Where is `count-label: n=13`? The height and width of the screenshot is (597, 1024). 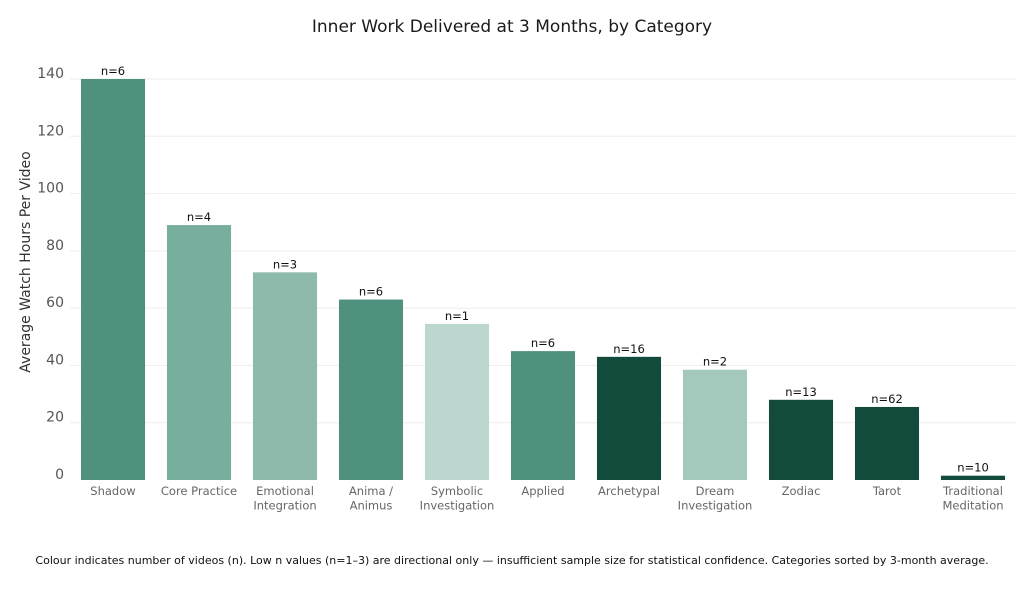
count-label: n=13 is located at coordinates (801, 392).